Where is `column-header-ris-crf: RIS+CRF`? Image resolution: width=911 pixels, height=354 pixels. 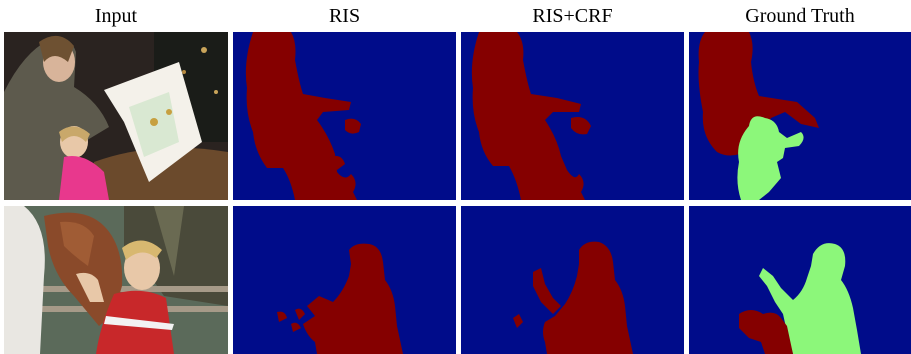
column-header-ris-crf: RIS+CRF is located at coordinates (572, 16).